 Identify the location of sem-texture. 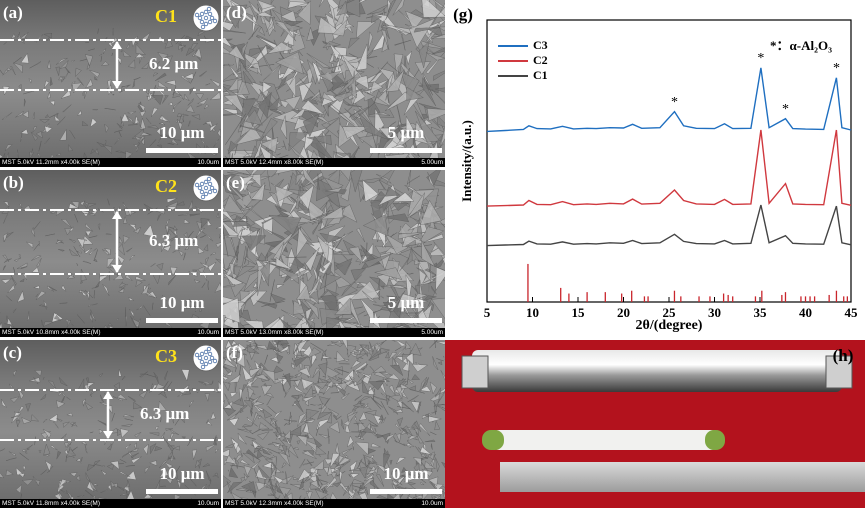
(334, 83).